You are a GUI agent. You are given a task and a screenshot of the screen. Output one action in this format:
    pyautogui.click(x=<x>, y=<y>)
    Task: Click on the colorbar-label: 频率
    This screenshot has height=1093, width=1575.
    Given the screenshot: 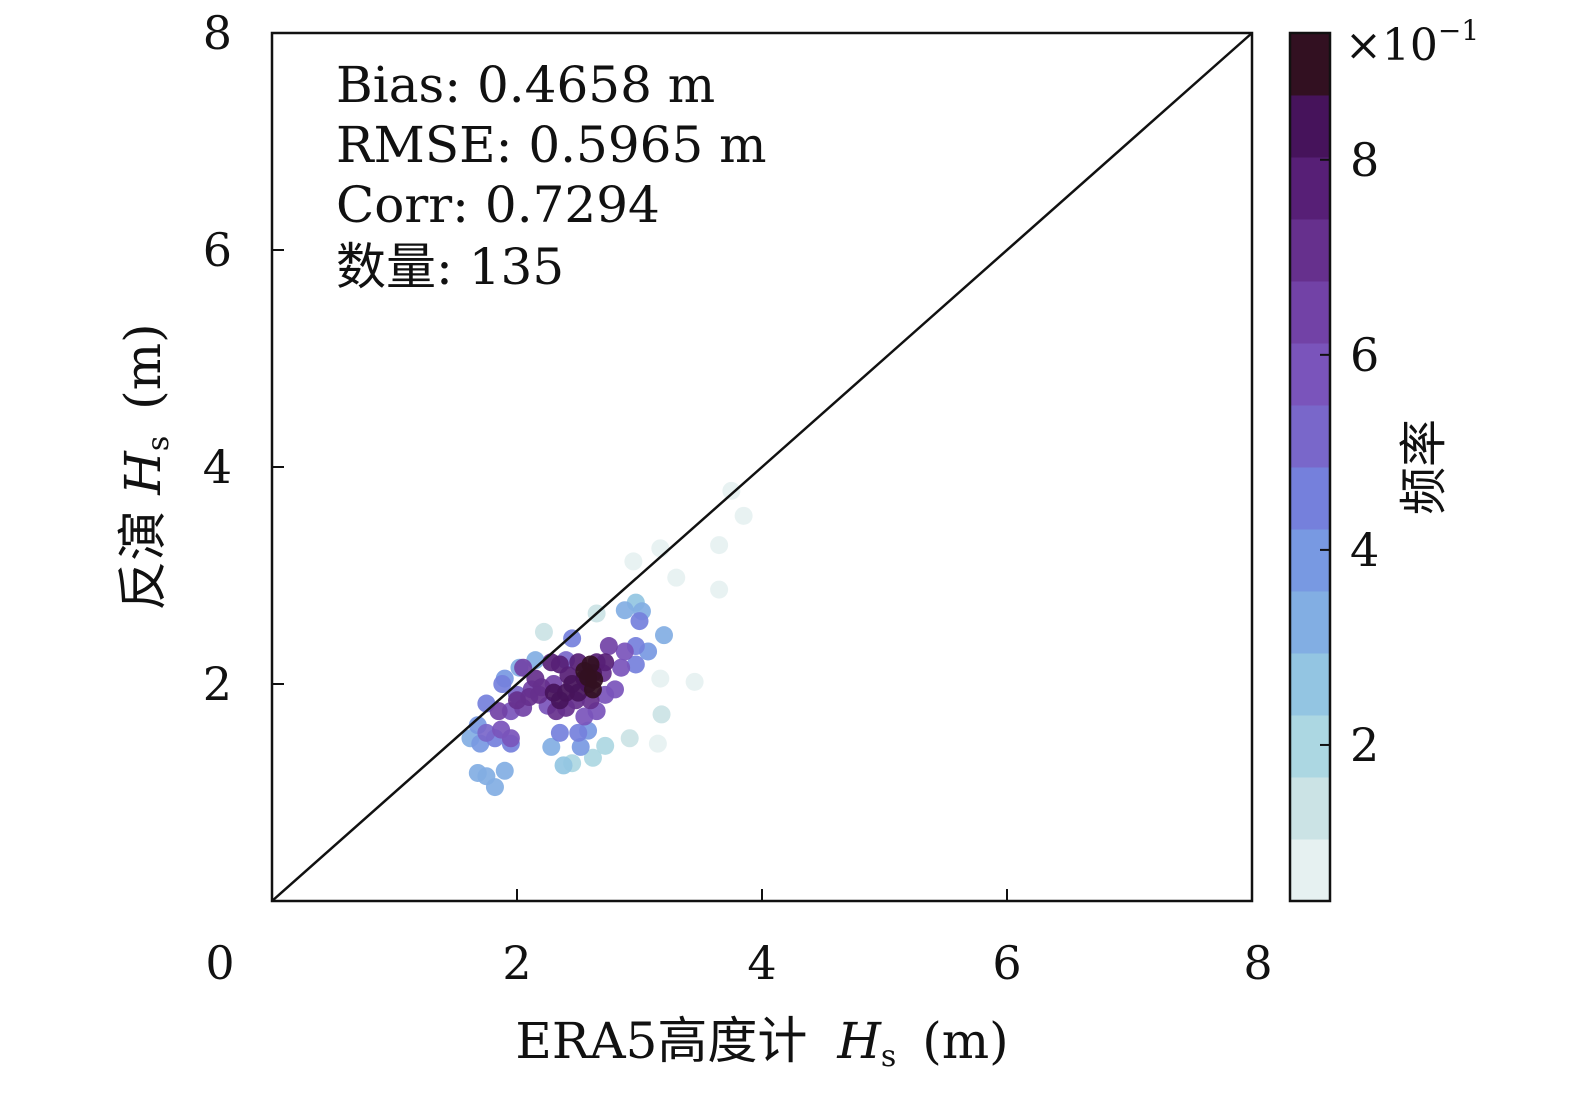 What is the action you would take?
    pyautogui.click(x=1424, y=467)
    